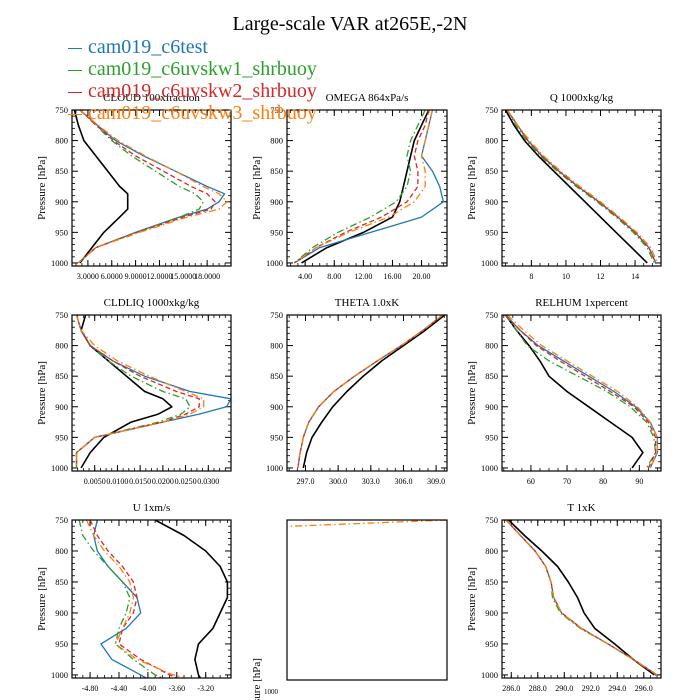 Image resolution: width=700 pixels, height=700 pixels. Describe the element at coordinates (42, 393) in the screenshot. I see `panel-4-ylabel: Pressure [hPa]` at that location.